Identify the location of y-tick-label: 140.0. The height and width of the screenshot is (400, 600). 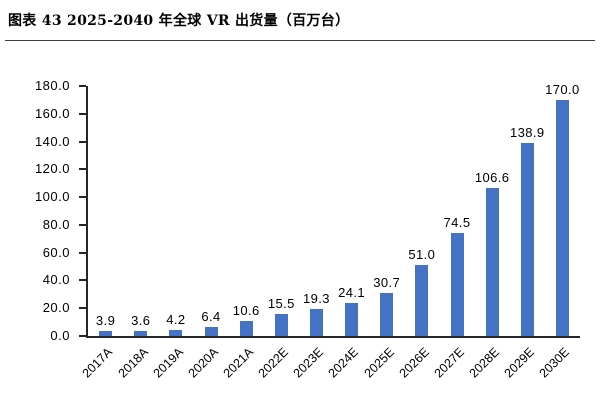
(52, 141).